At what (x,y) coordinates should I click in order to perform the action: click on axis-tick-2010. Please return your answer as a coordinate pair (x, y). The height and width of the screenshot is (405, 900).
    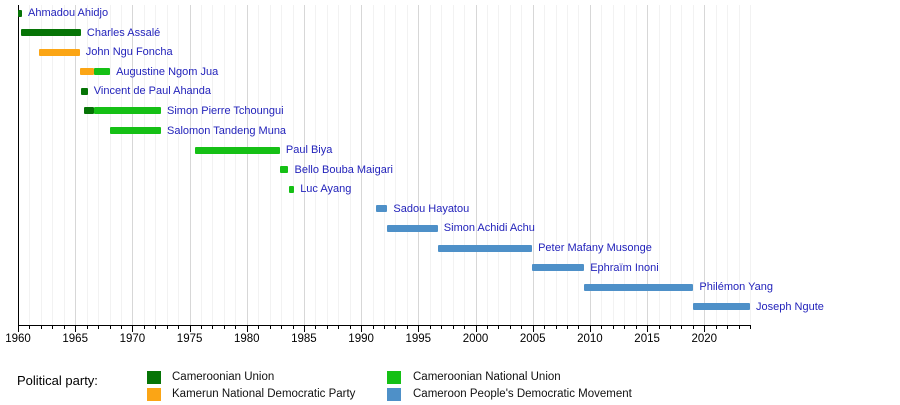
    Looking at the image, I should click on (590, 328).